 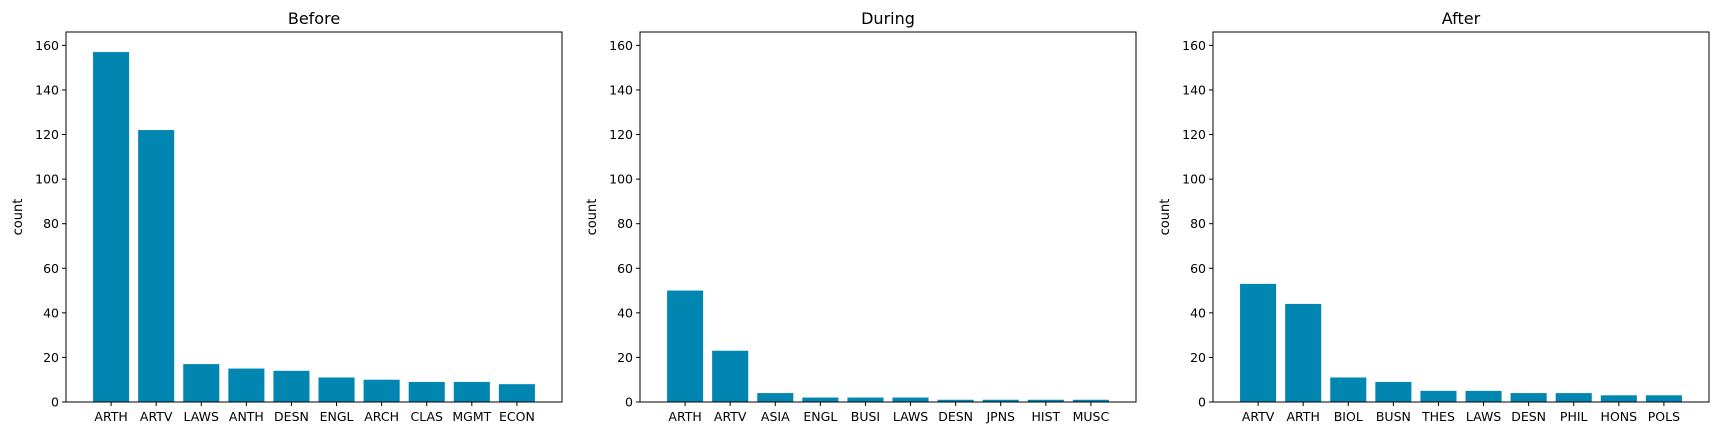 What do you see at coordinates (1393, 391) in the screenshot?
I see `bar-busn` at bounding box center [1393, 391].